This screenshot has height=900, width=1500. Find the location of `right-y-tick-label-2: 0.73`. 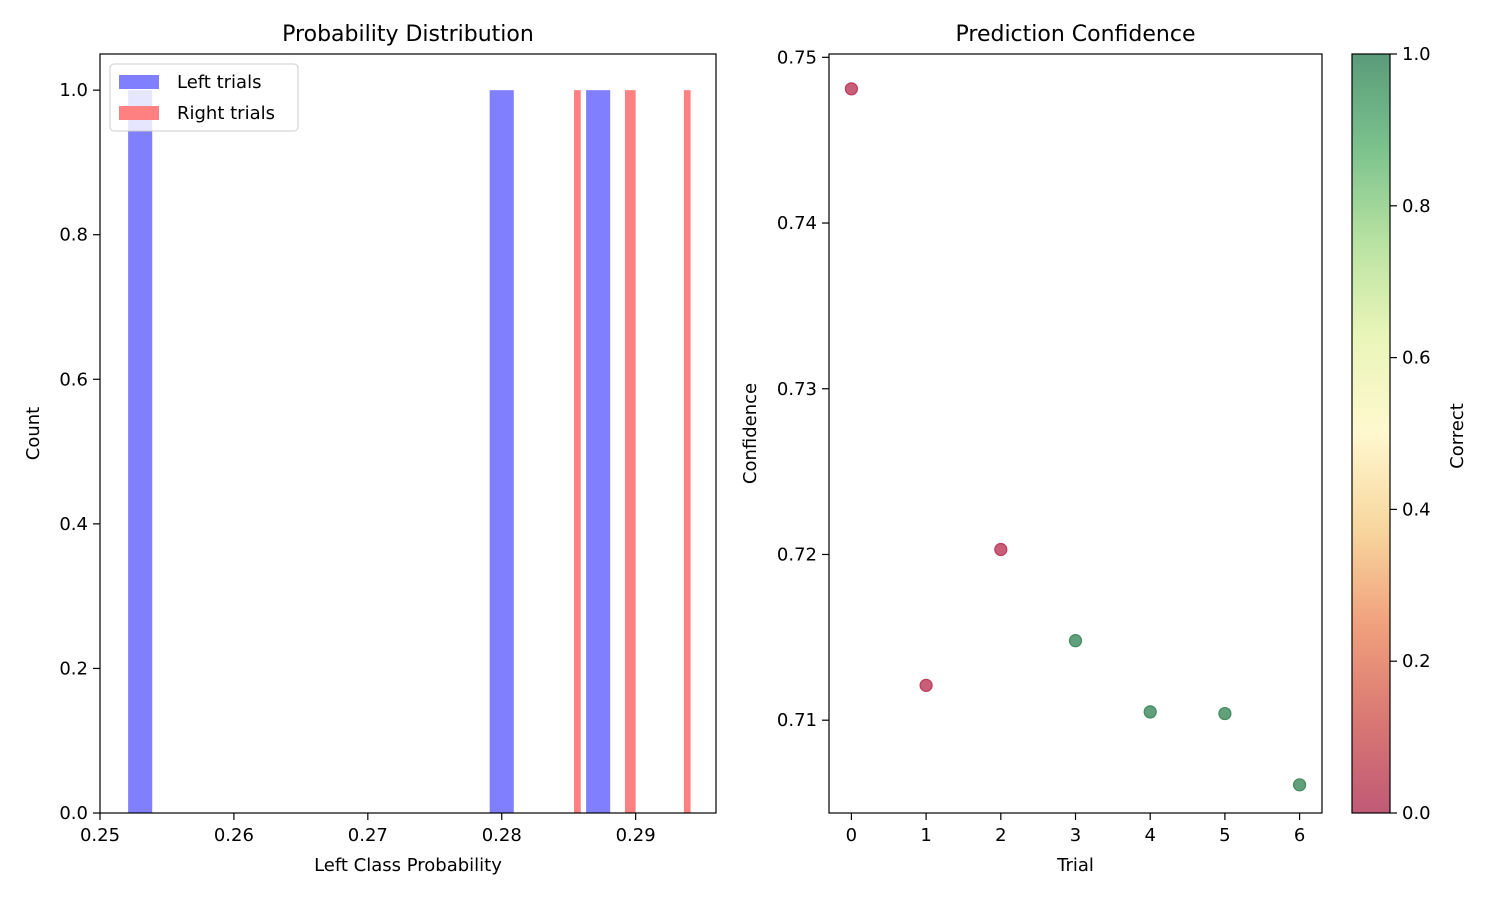

right-y-tick-label-2: 0.73 is located at coordinates (797, 389).